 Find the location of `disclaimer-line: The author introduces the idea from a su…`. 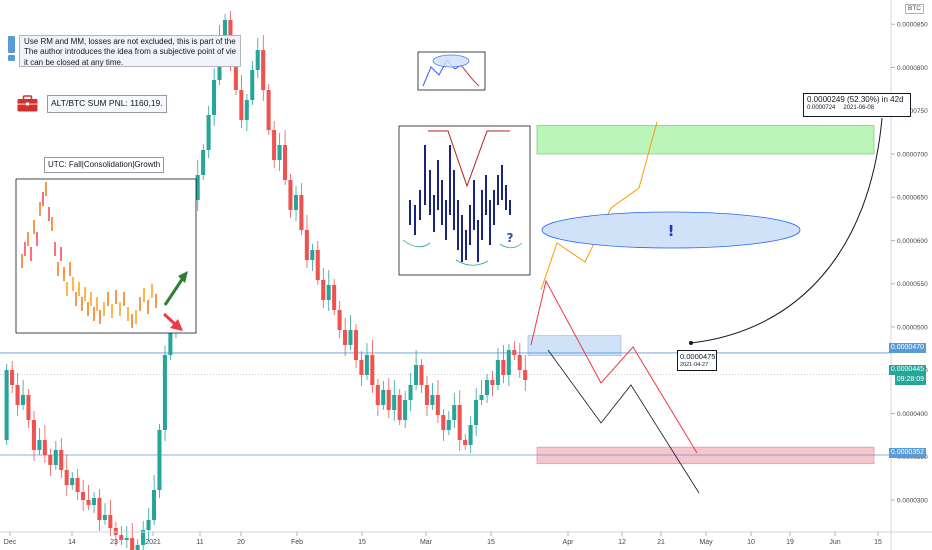

disclaimer-line: The author introduces the idea from a su… is located at coordinates (130, 52).